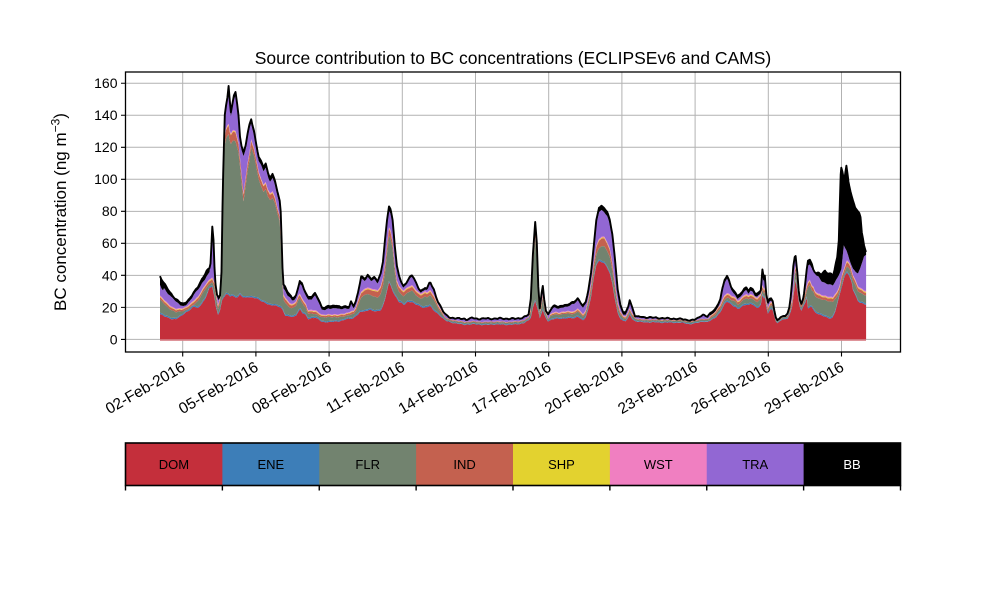 Image resolution: width=1000 pixels, height=600 pixels. What do you see at coordinates (106, 147) in the screenshot?
I see `svg-text: 120` at bounding box center [106, 147].